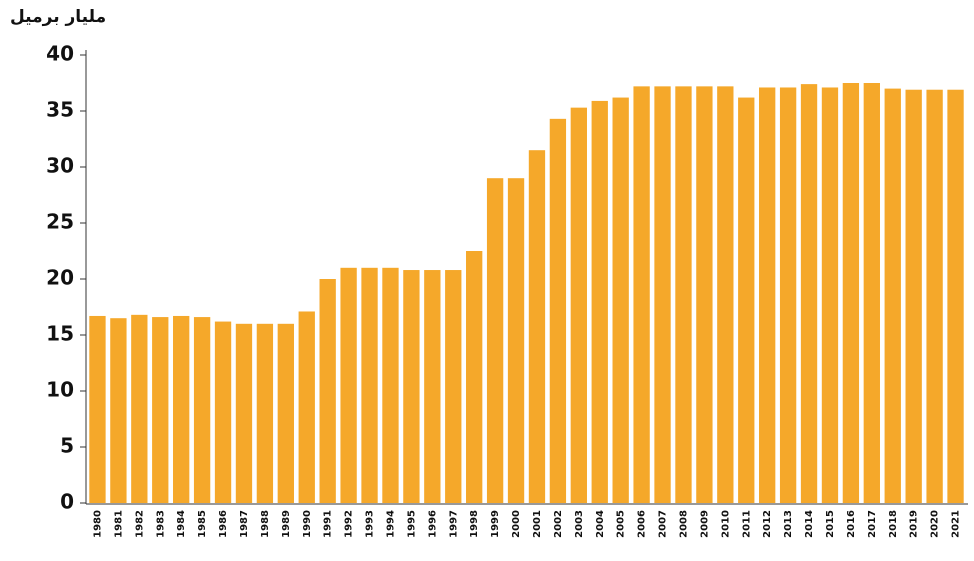 This screenshot has height=561, width=974. I want to click on x-tick-label: 1999, so click(495, 524).